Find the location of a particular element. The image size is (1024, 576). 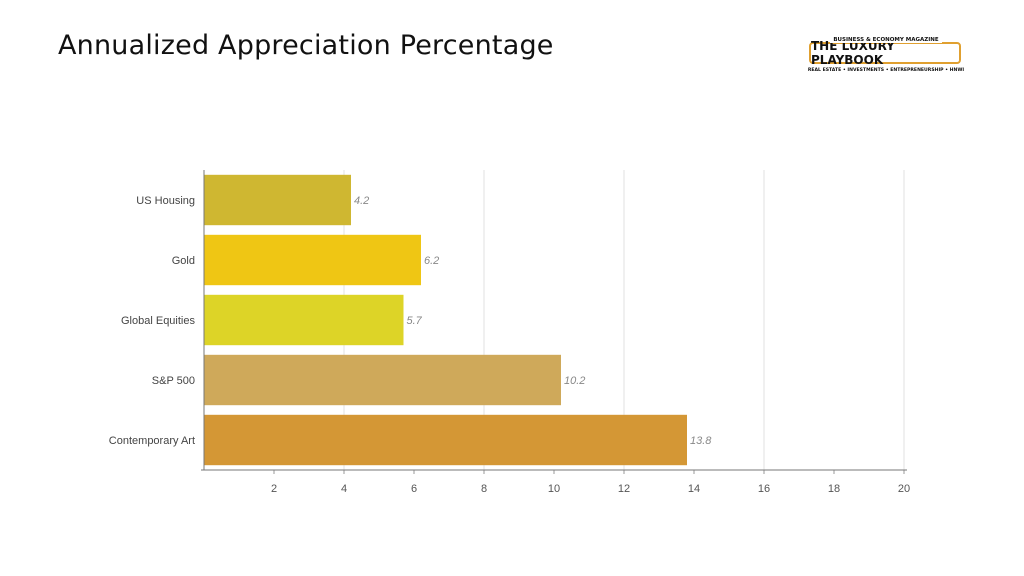

page-title: Annualized Appreciation Percentage is located at coordinates (306, 45).